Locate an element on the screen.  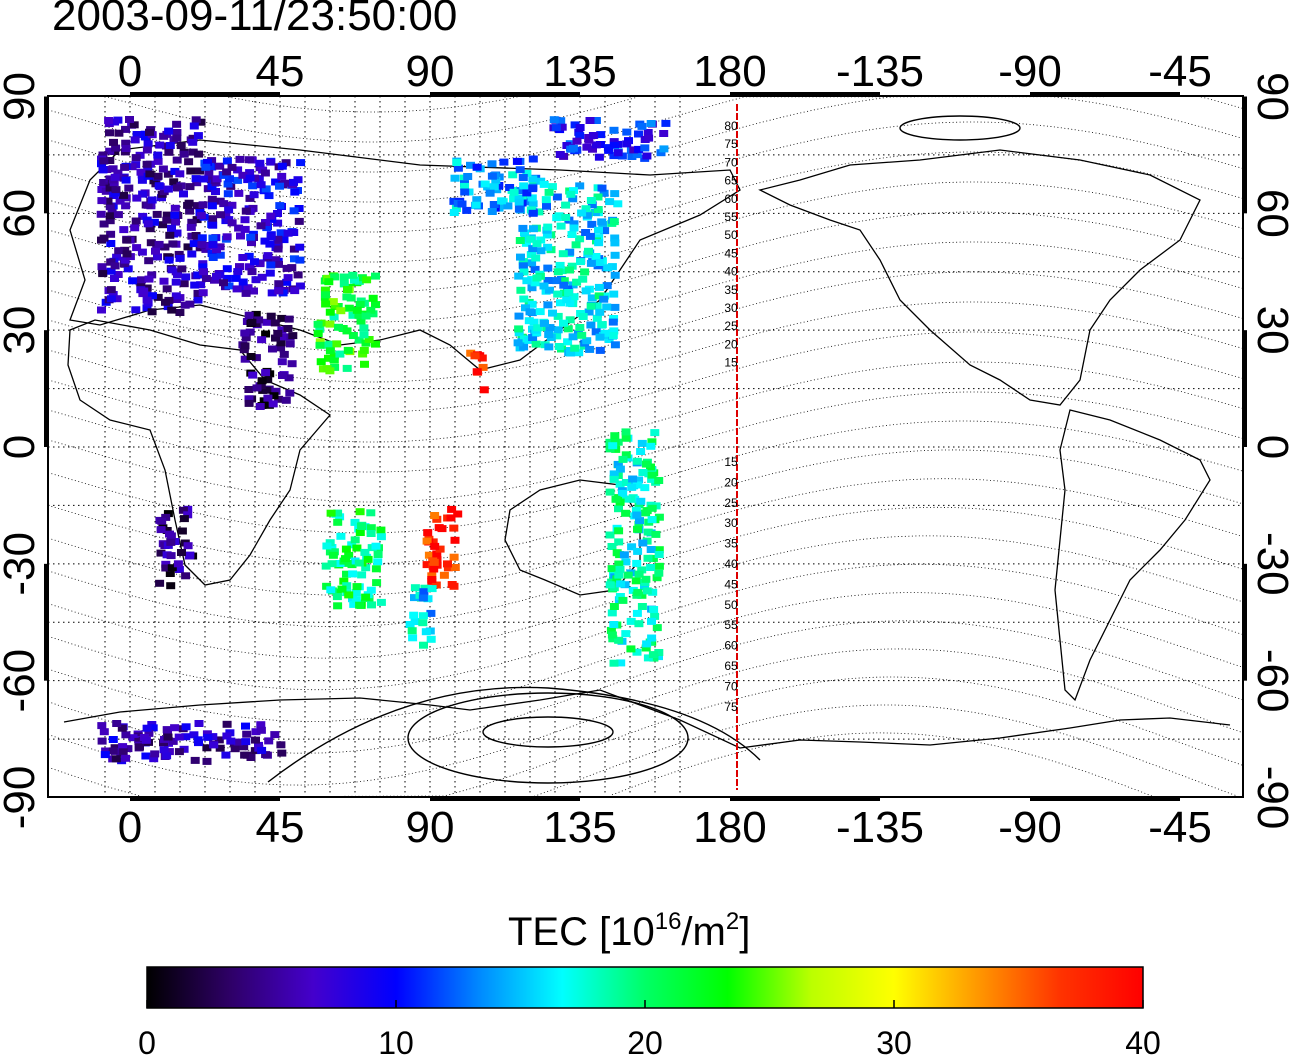
lon-tick-bottom: -90 is located at coordinates (1030, 827).